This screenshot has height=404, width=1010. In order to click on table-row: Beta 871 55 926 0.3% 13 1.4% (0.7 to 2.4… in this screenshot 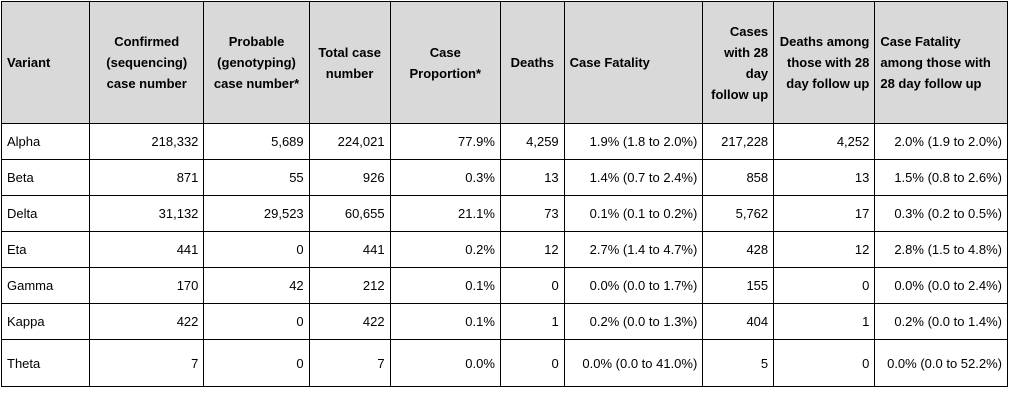, I will do `click(504, 177)`.